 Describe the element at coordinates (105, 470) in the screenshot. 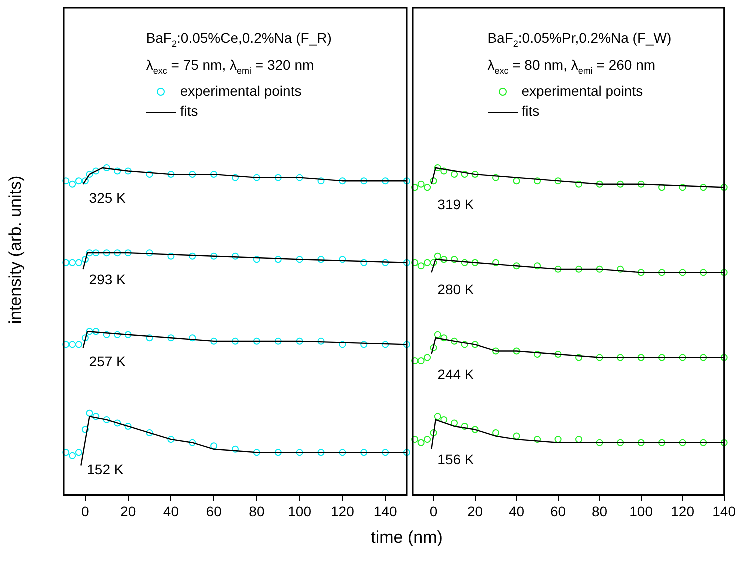

I see `annotation: 152 K` at that location.